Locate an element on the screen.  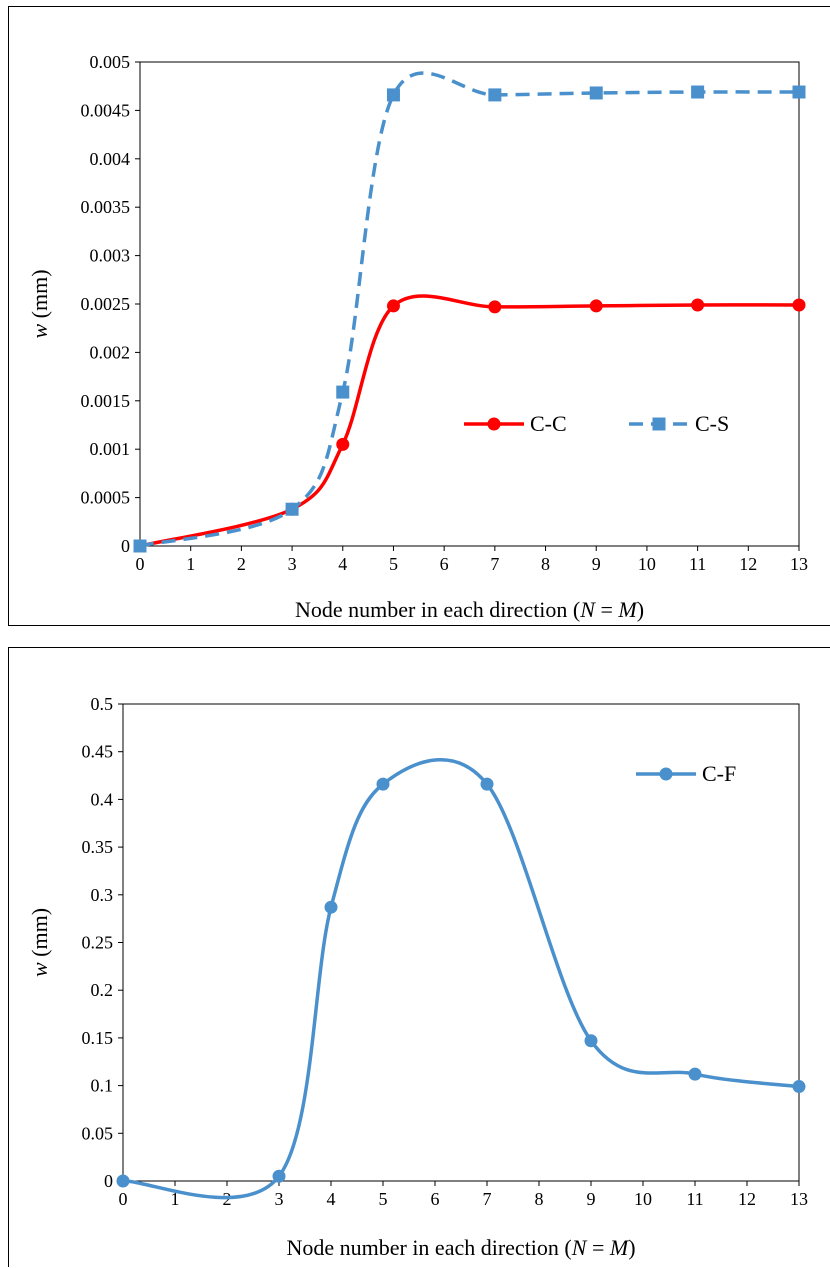
y-tick-label: 0.0035 is located at coordinates (106, 207).